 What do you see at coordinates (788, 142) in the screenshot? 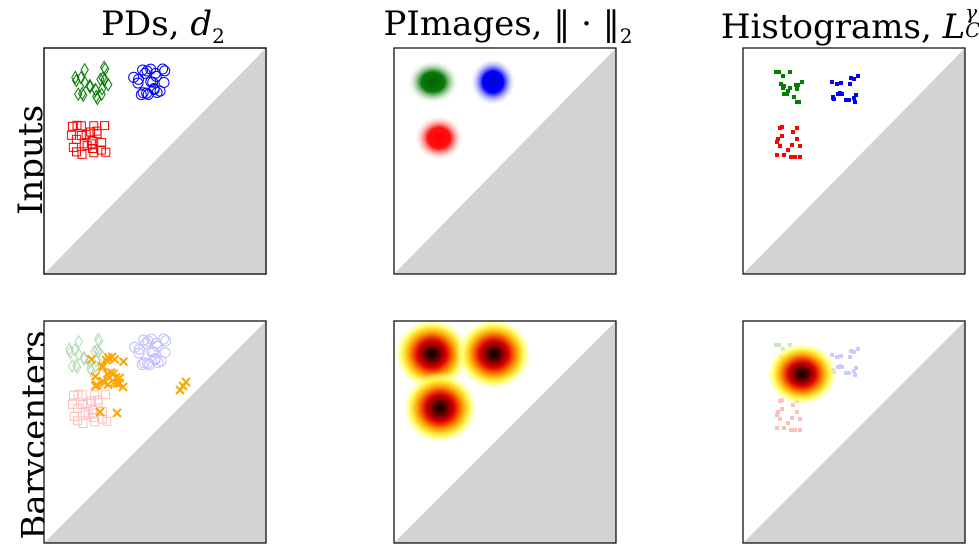
I see `red-histogram-bins` at bounding box center [788, 142].